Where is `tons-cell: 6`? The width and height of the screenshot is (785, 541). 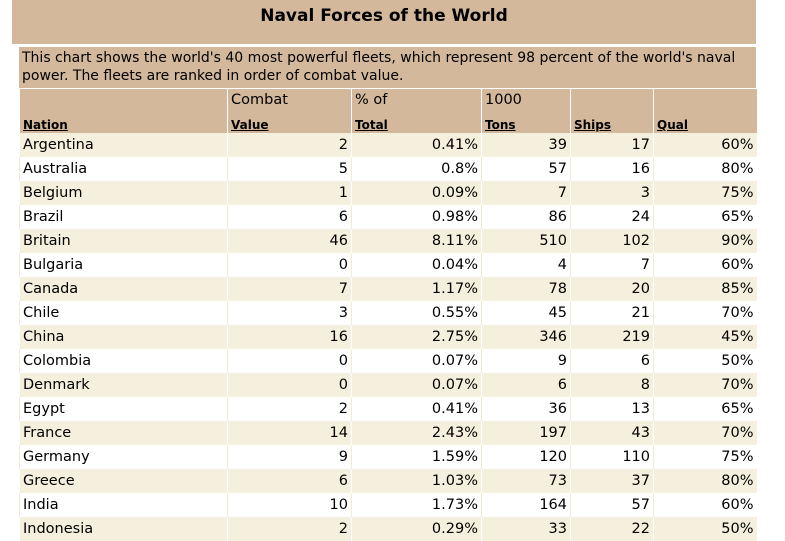
tons-cell: 6 is located at coordinates (526, 385).